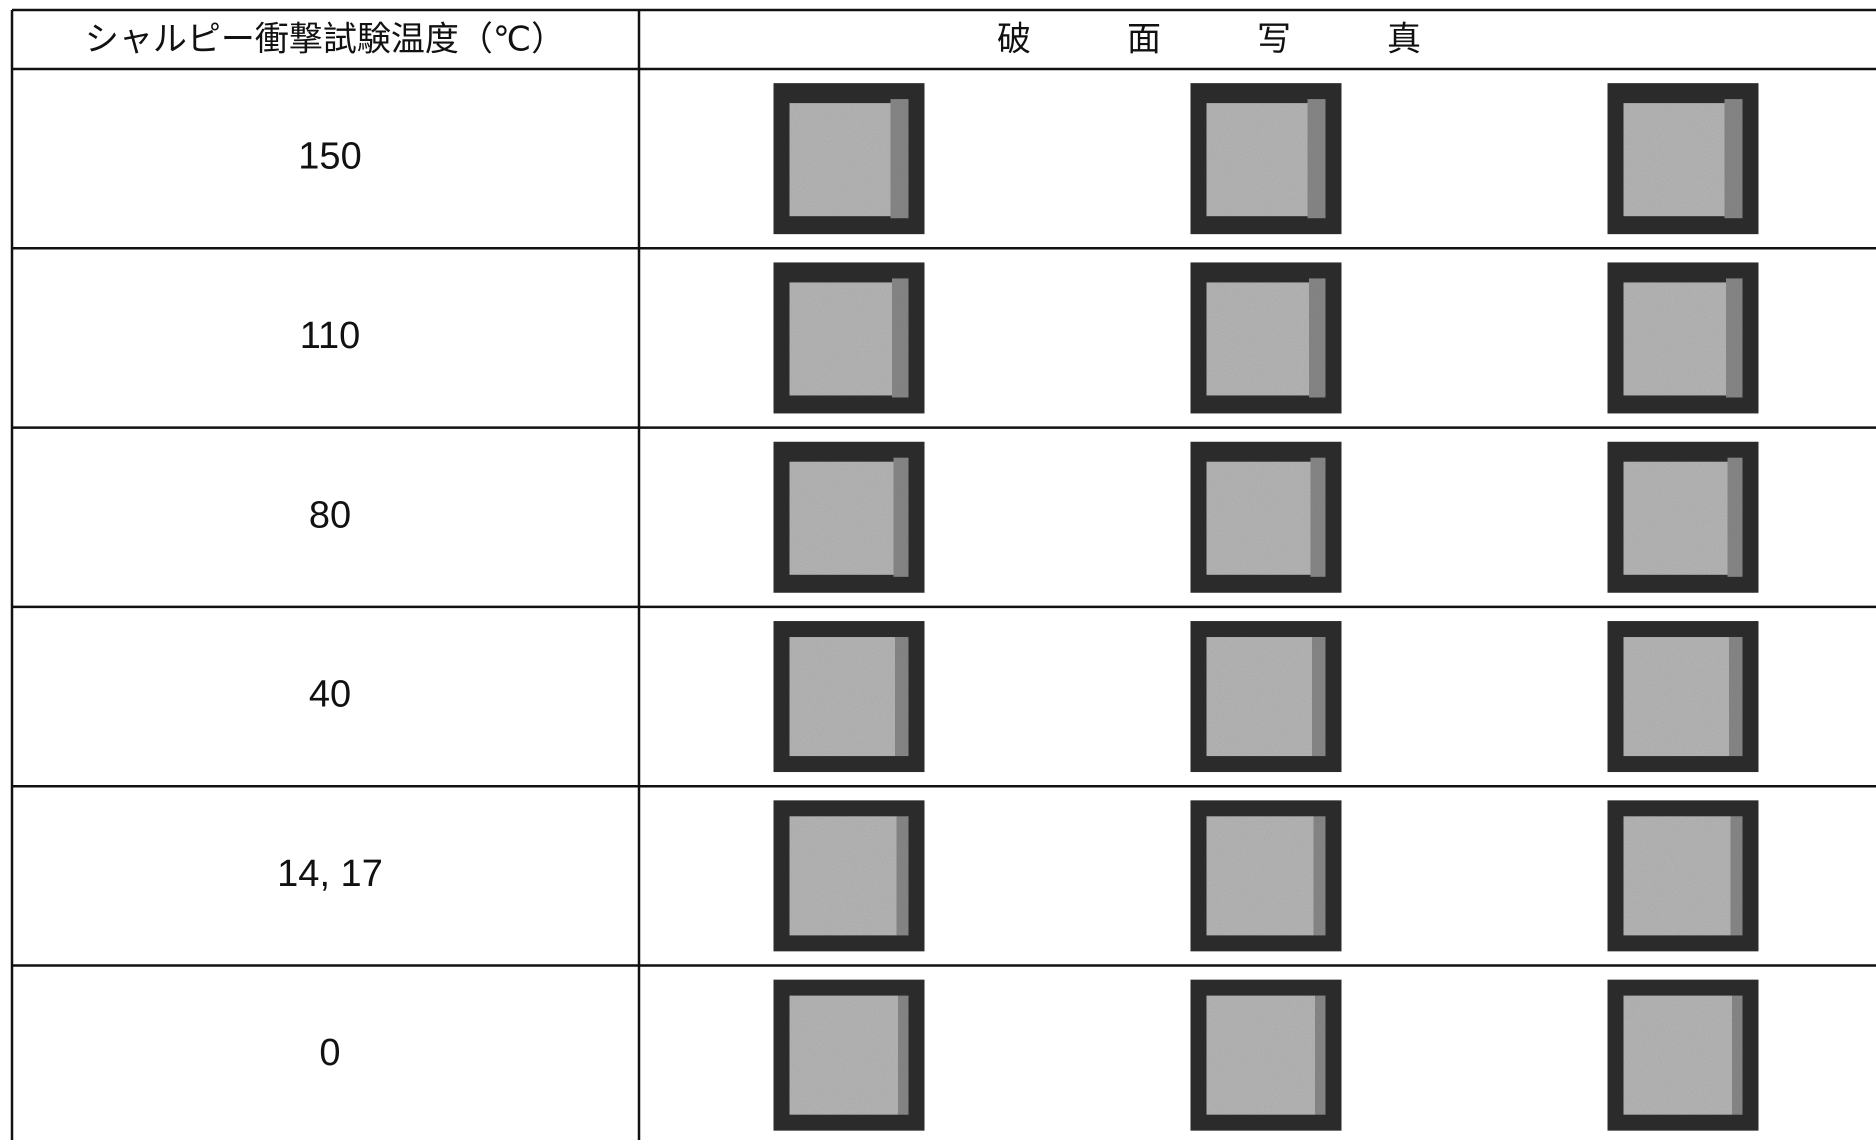  Describe the element at coordinates (330, 874) in the screenshot. I see `temperature: 14, 17` at that location.